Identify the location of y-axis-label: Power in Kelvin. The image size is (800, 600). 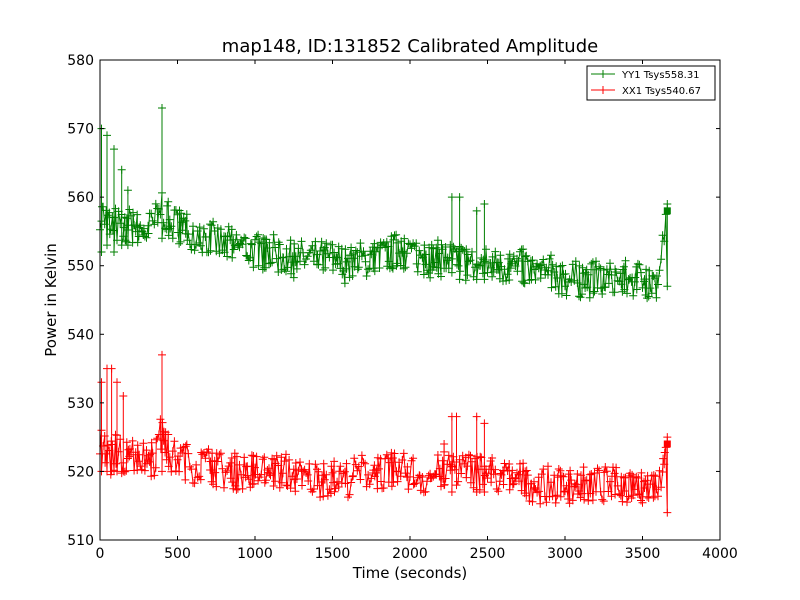
(51, 300).